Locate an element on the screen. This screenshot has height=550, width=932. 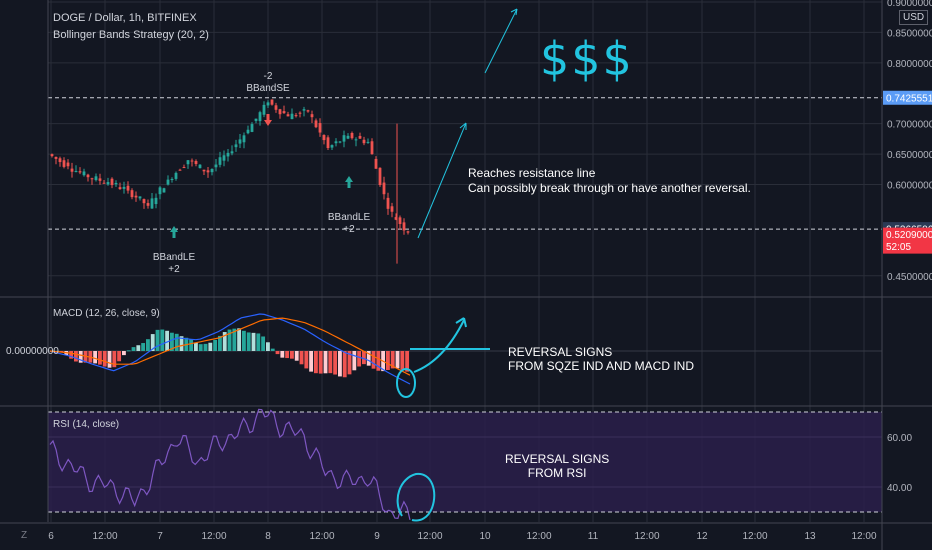
strategy-title: Bollinger Bands Strategy (20, 2) is located at coordinates (131, 35).